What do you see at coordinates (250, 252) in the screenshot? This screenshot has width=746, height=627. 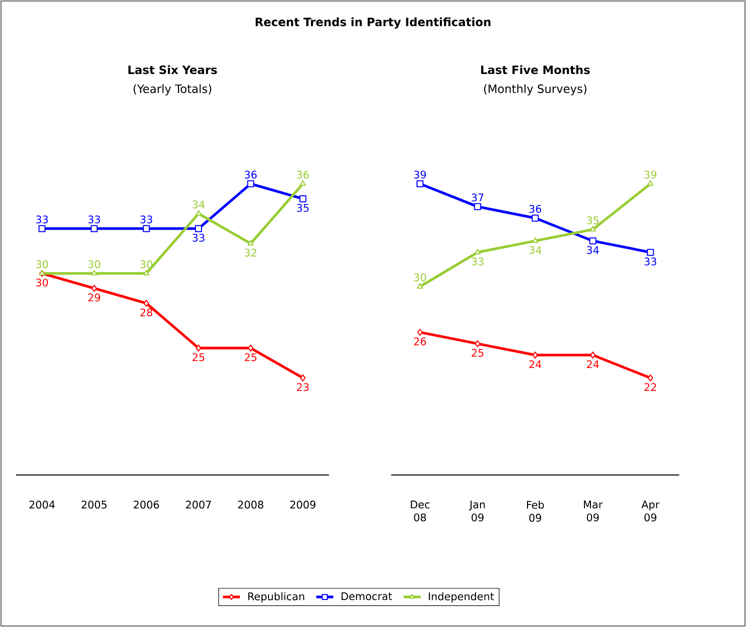 I see `data-label: 32` at bounding box center [250, 252].